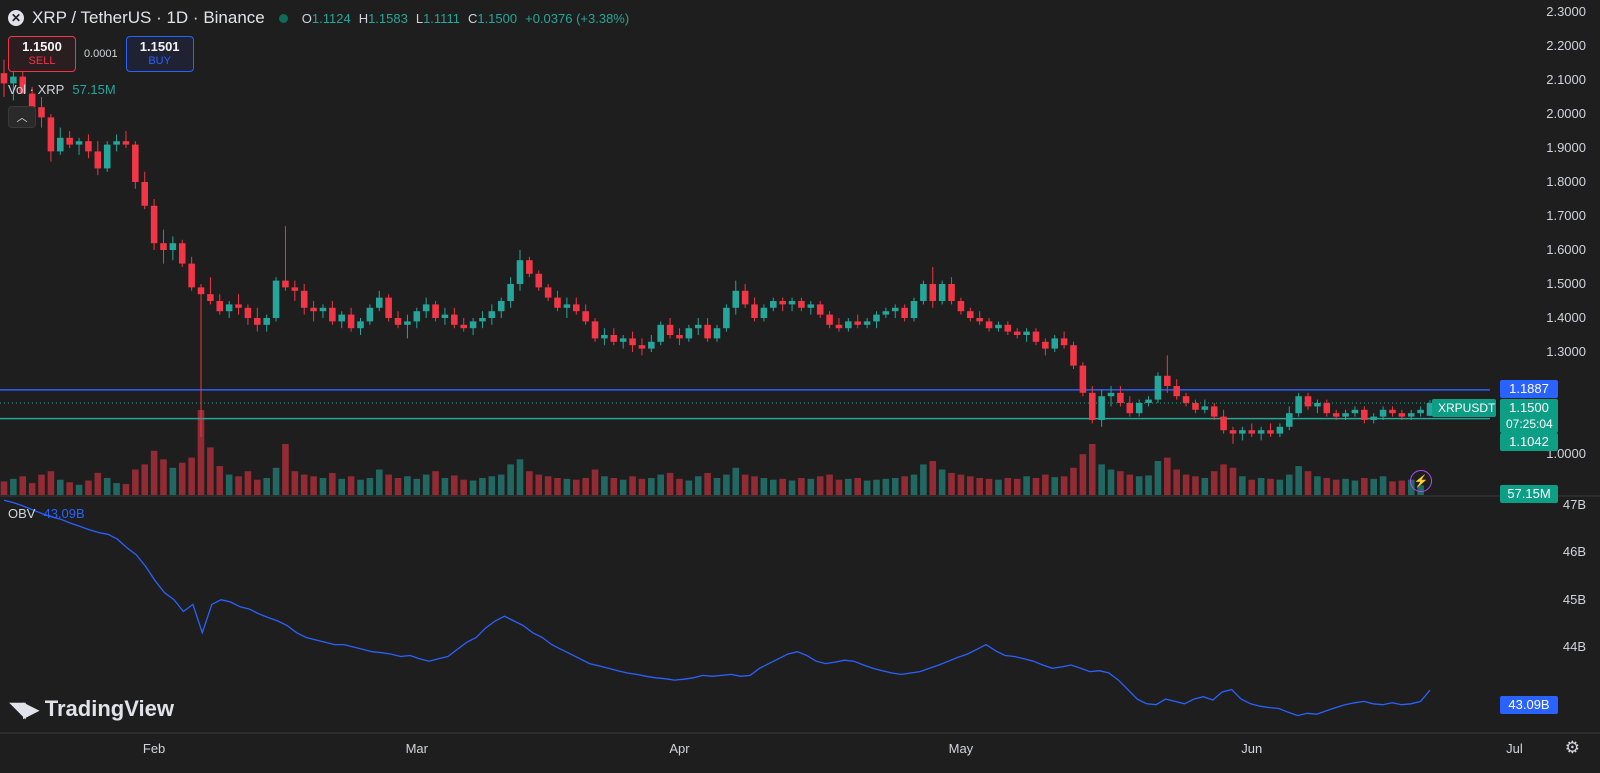  What do you see at coordinates (1421, 481) in the screenshot?
I see `lightning-icon: ⚡` at bounding box center [1421, 481].